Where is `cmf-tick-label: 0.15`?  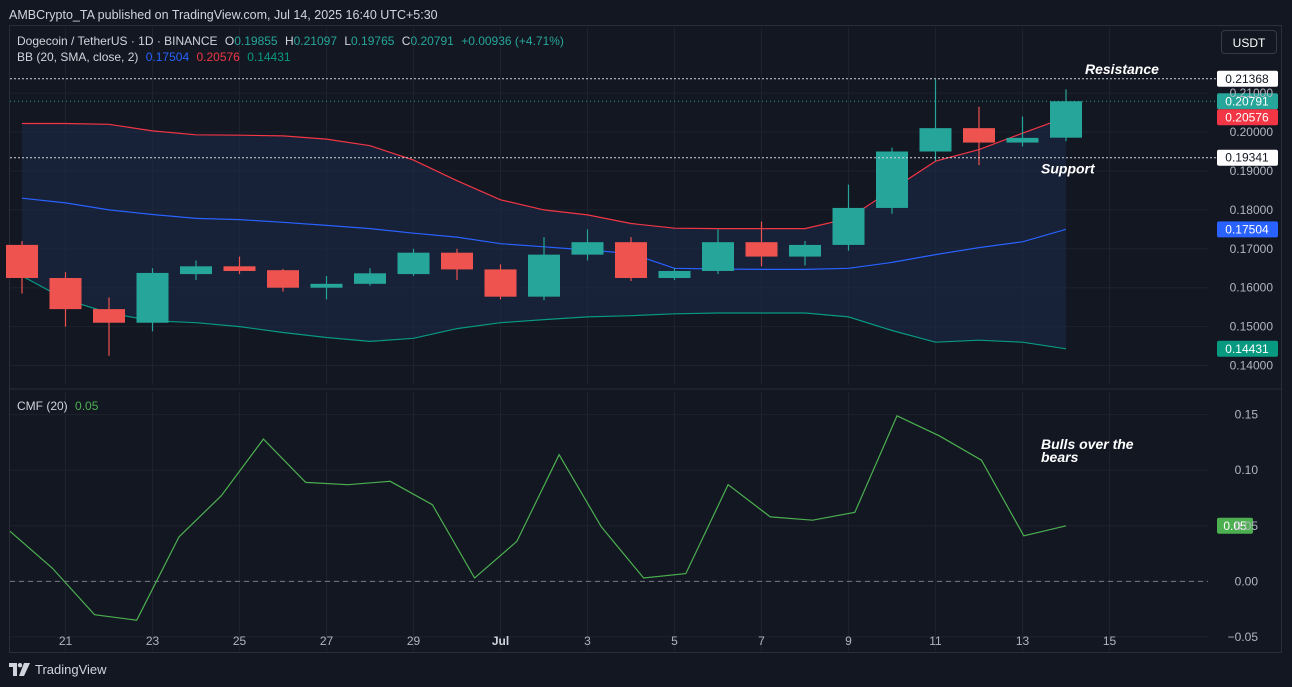
cmf-tick-label: 0.15 is located at coordinates (1247, 415).